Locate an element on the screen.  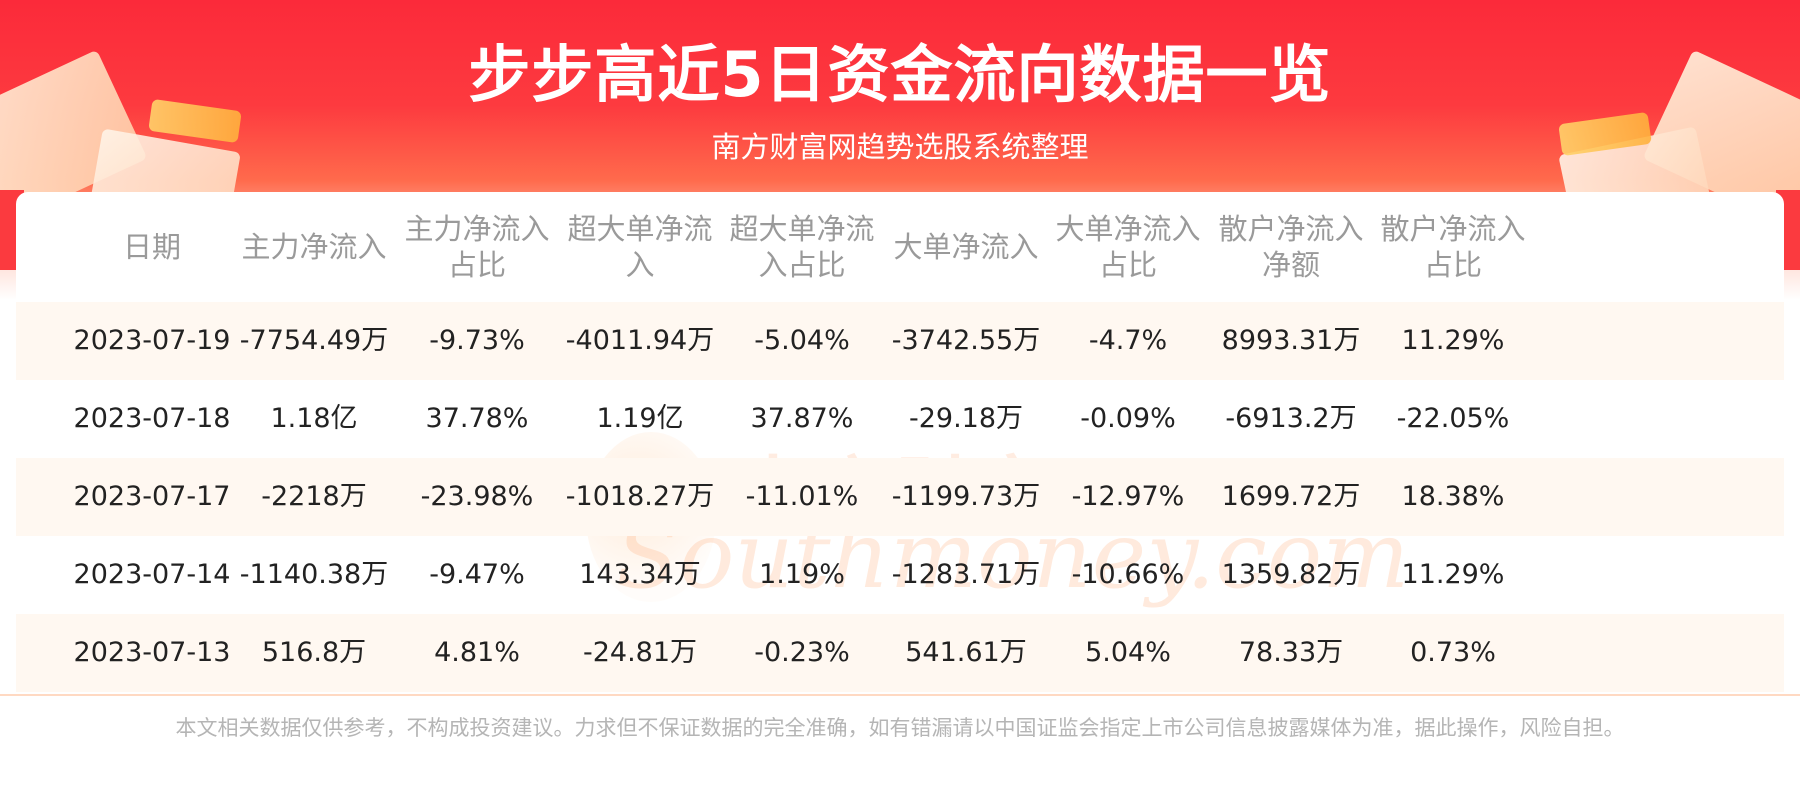
column-header: 主力净流入 占比 is located at coordinates (477, 247).